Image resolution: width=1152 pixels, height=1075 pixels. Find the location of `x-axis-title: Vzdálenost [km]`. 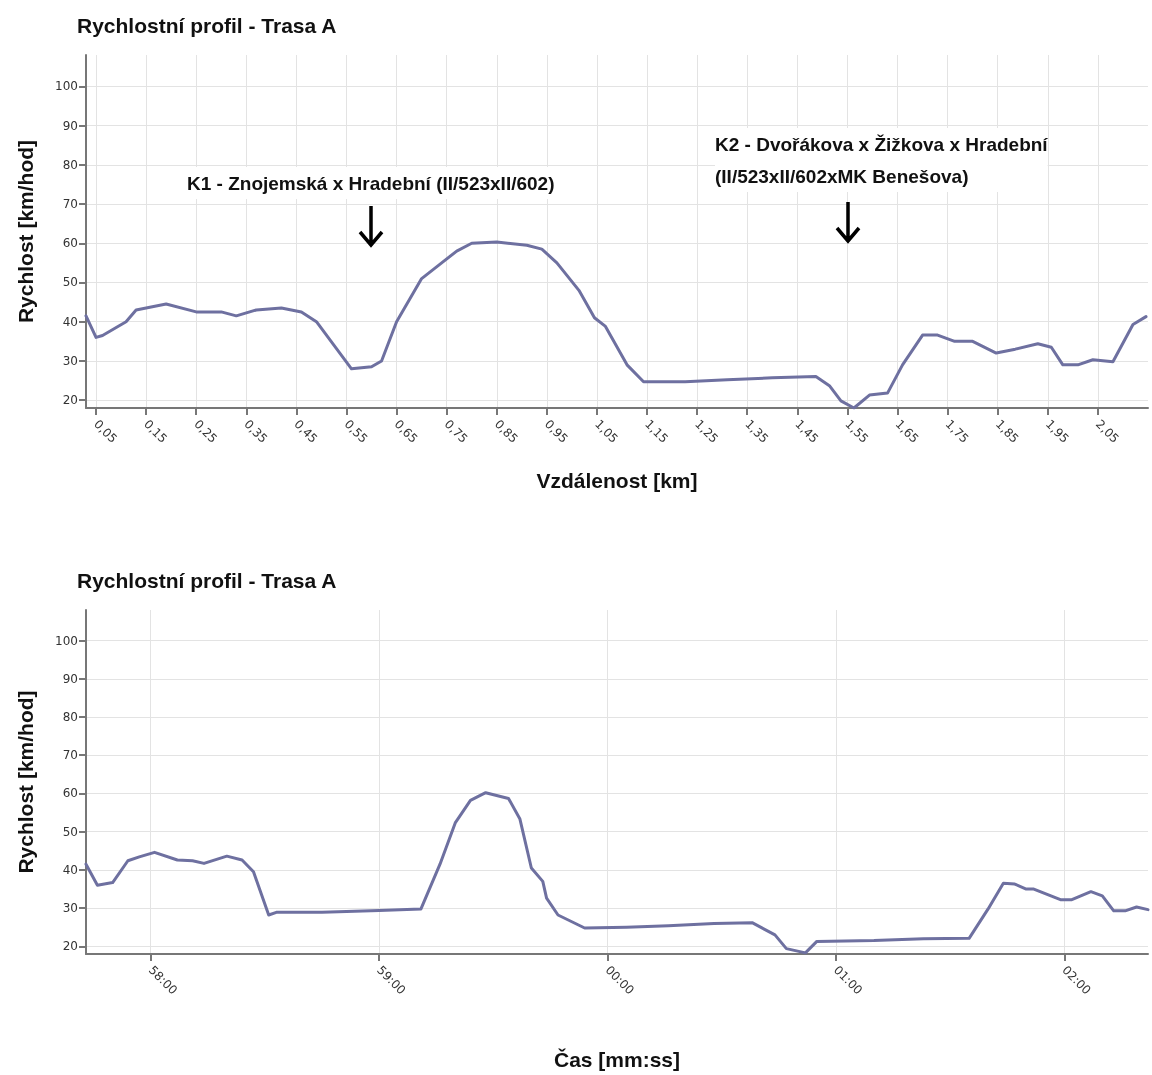

x-axis-title: Vzdálenost [km] is located at coordinates (617, 480).